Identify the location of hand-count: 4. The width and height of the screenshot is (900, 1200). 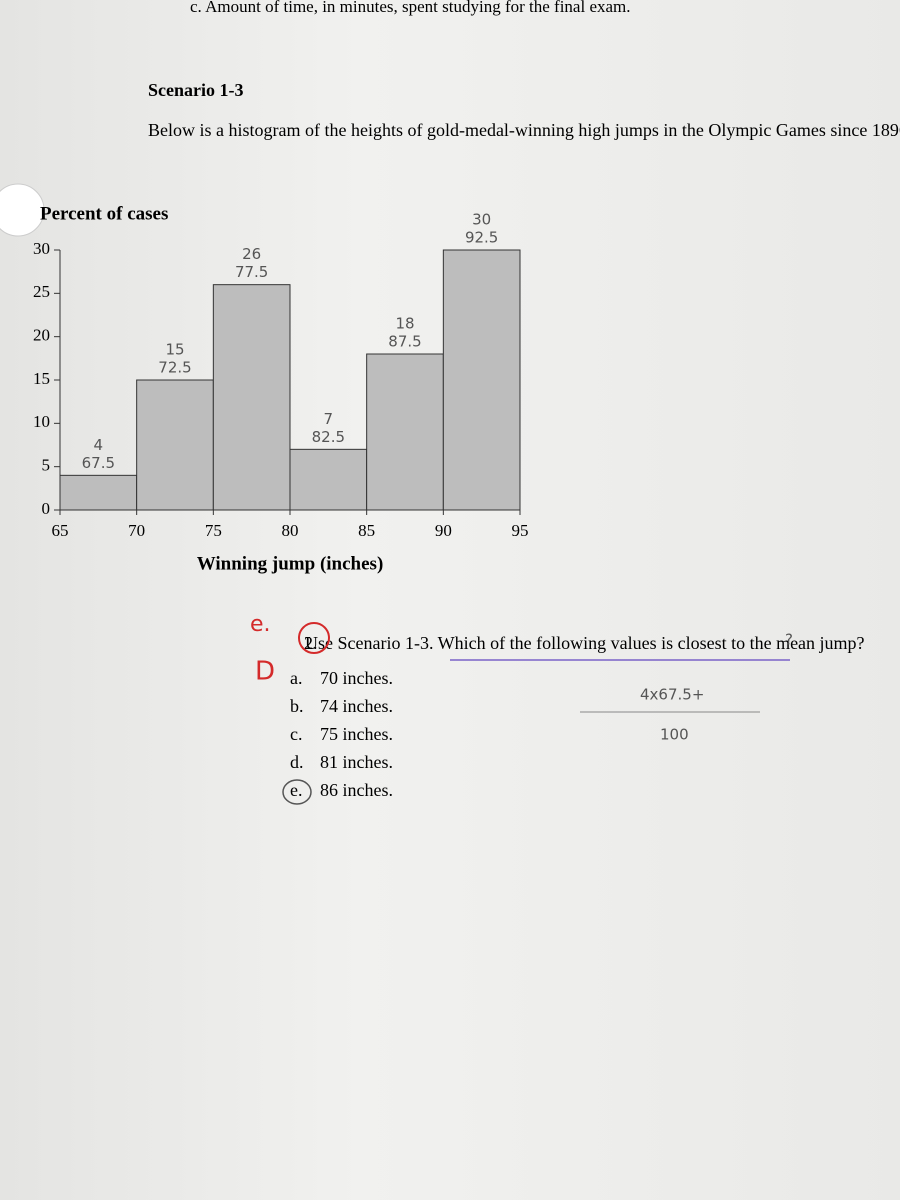
(99, 445).